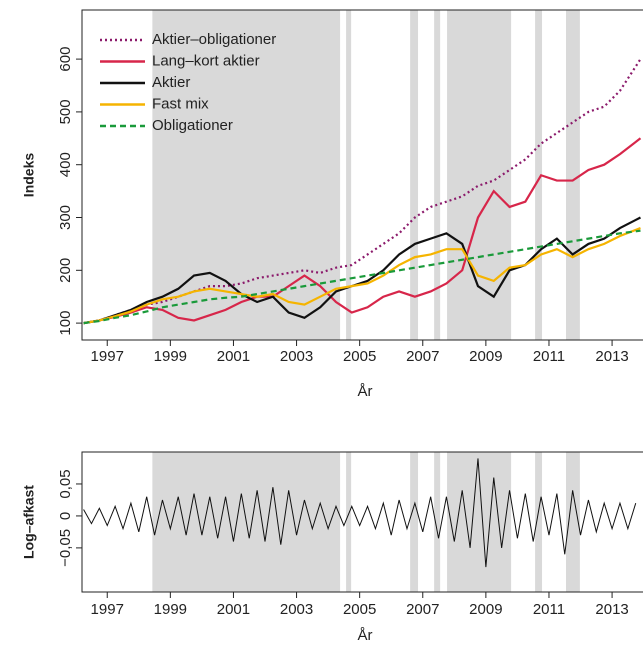 Image resolution: width=643 pixels, height=649 pixels. What do you see at coordinates (65, 217) in the screenshot?
I see `y-tick-label: 300` at bounding box center [65, 217].